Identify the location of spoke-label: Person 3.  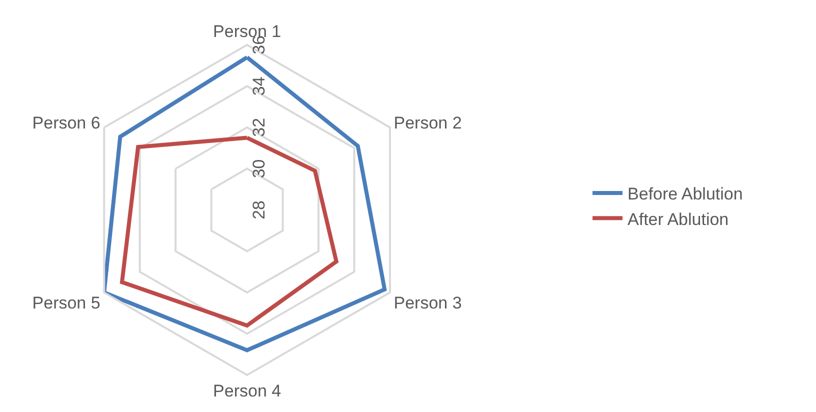
(428, 302).